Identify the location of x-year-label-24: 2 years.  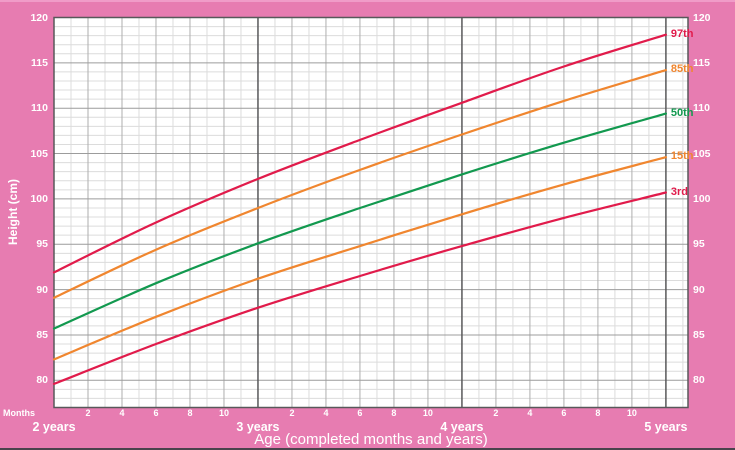
(54, 427).